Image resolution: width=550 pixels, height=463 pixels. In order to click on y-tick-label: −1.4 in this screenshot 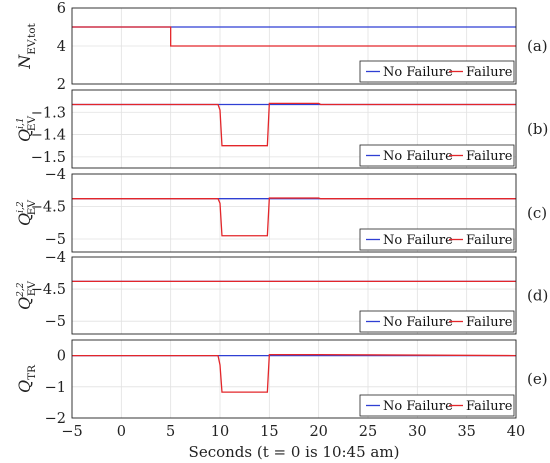, I will do `click(48, 136)`.